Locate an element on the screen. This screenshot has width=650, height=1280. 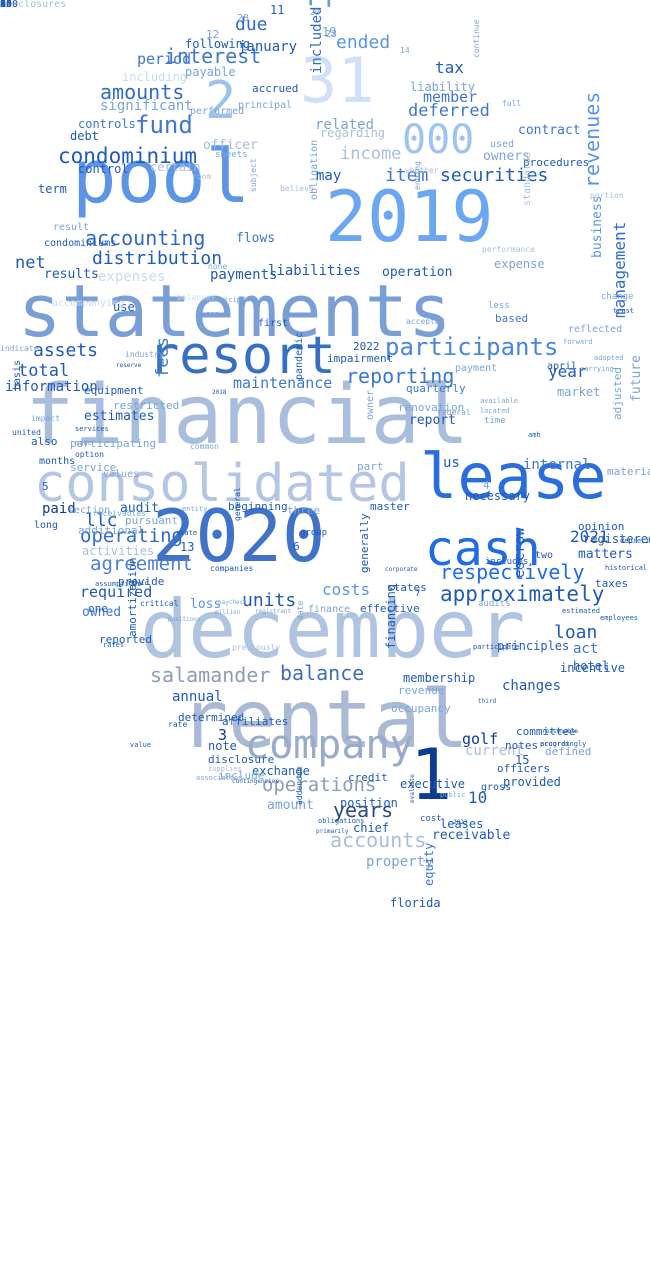
cloud-word: due is located at coordinates (251, 24).